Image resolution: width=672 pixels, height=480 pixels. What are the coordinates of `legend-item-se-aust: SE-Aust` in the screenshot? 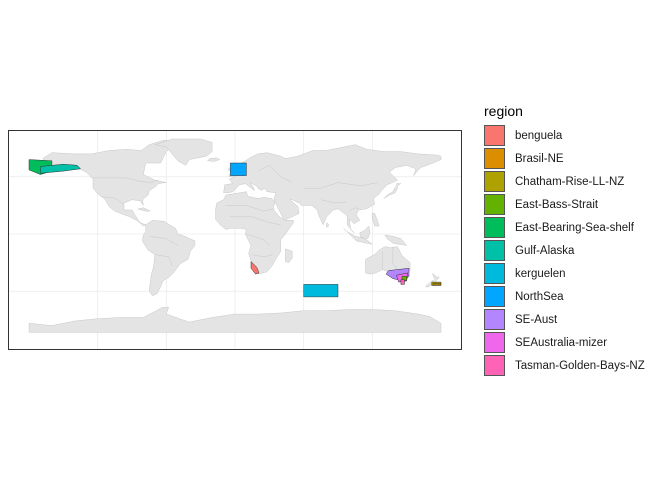 It's located at (577, 319).